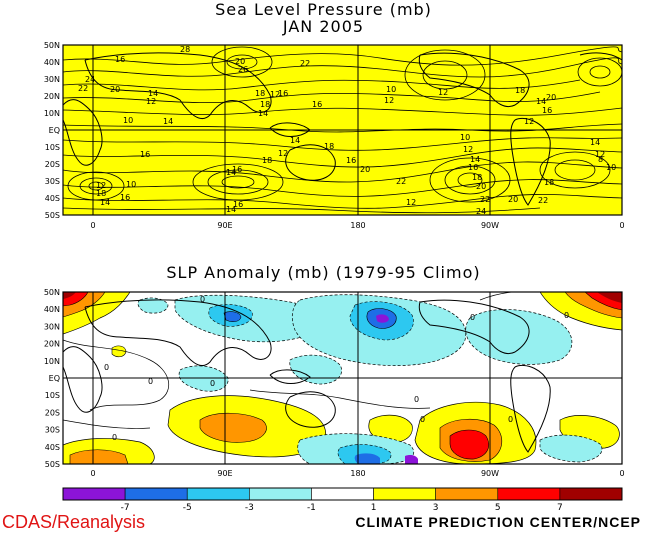 The image size is (647, 534). What do you see at coordinates (249, 508) in the screenshot?
I see `colorbar-tick-label: -3` at bounding box center [249, 508].